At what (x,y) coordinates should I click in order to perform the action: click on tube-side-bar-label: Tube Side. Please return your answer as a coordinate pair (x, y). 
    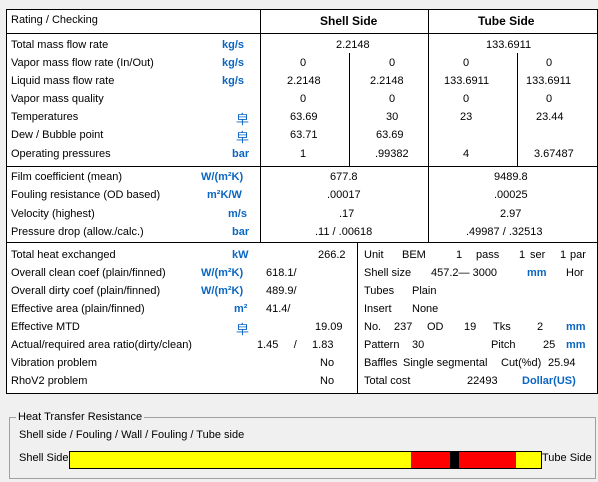
    Looking at the image, I should click on (567, 458).